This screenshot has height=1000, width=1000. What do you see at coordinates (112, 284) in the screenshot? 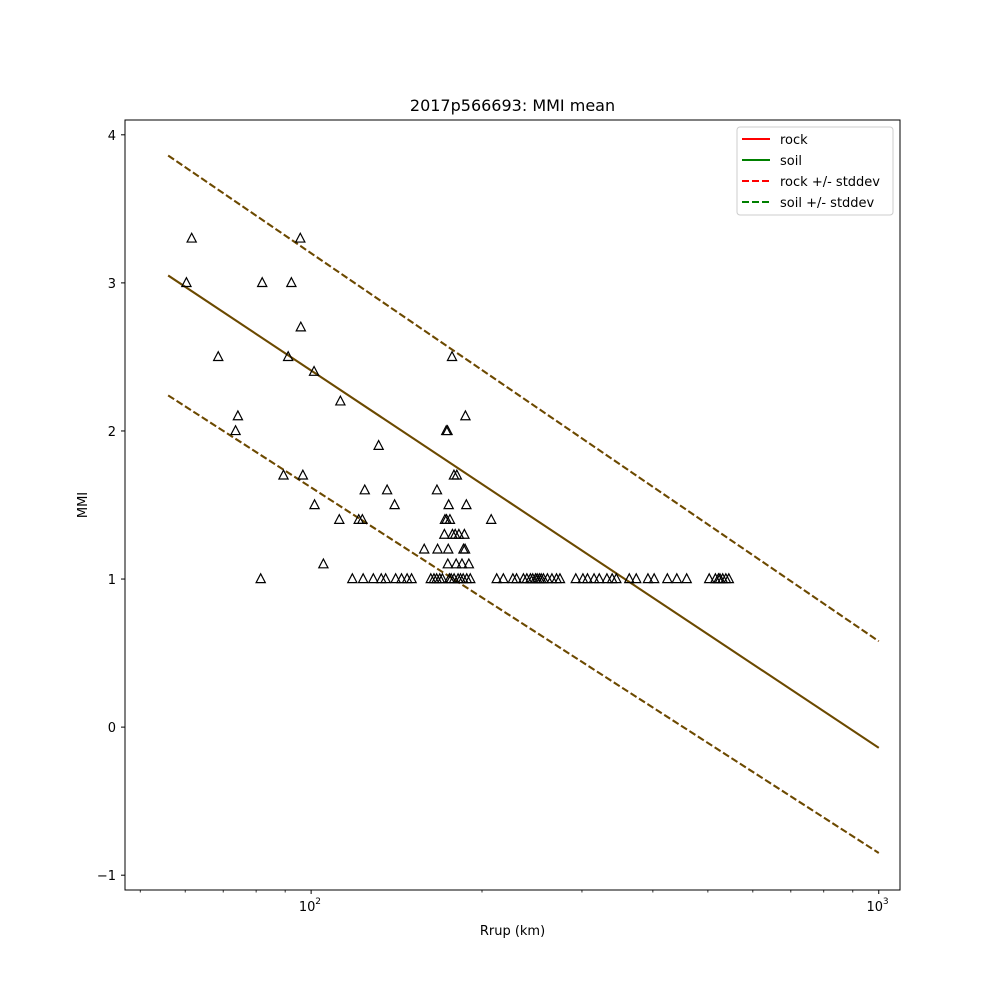
I see `y-tick-label: 3` at bounding box center [112, 284].